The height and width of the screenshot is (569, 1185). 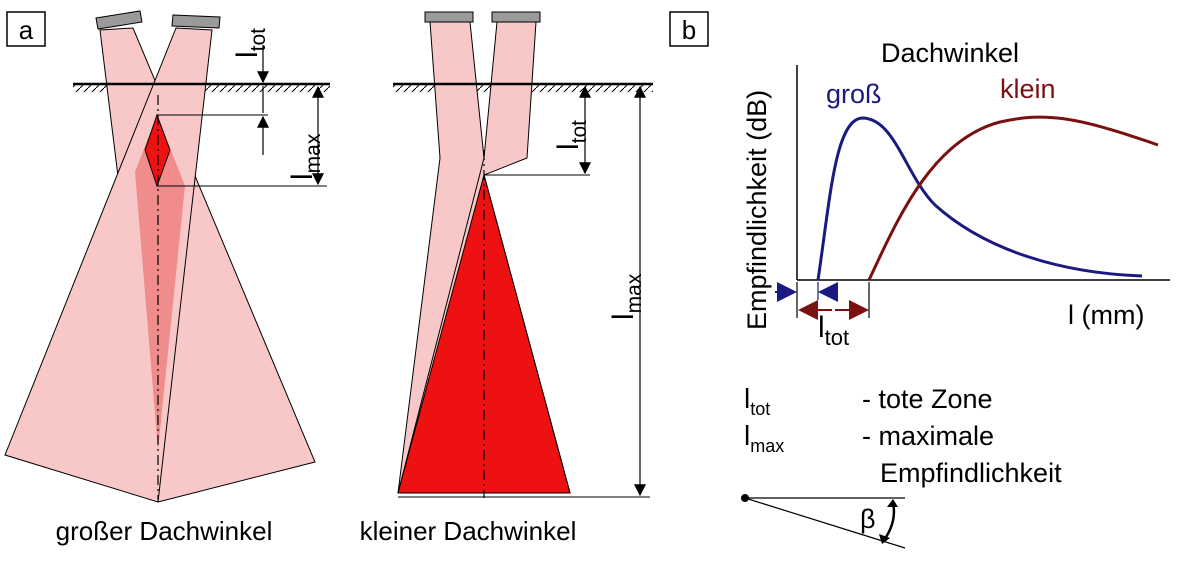 What do you see at coordinates (868, 519) in the screenshot?
I see `angle-beta-label: β` at bounding box center [868, 519].